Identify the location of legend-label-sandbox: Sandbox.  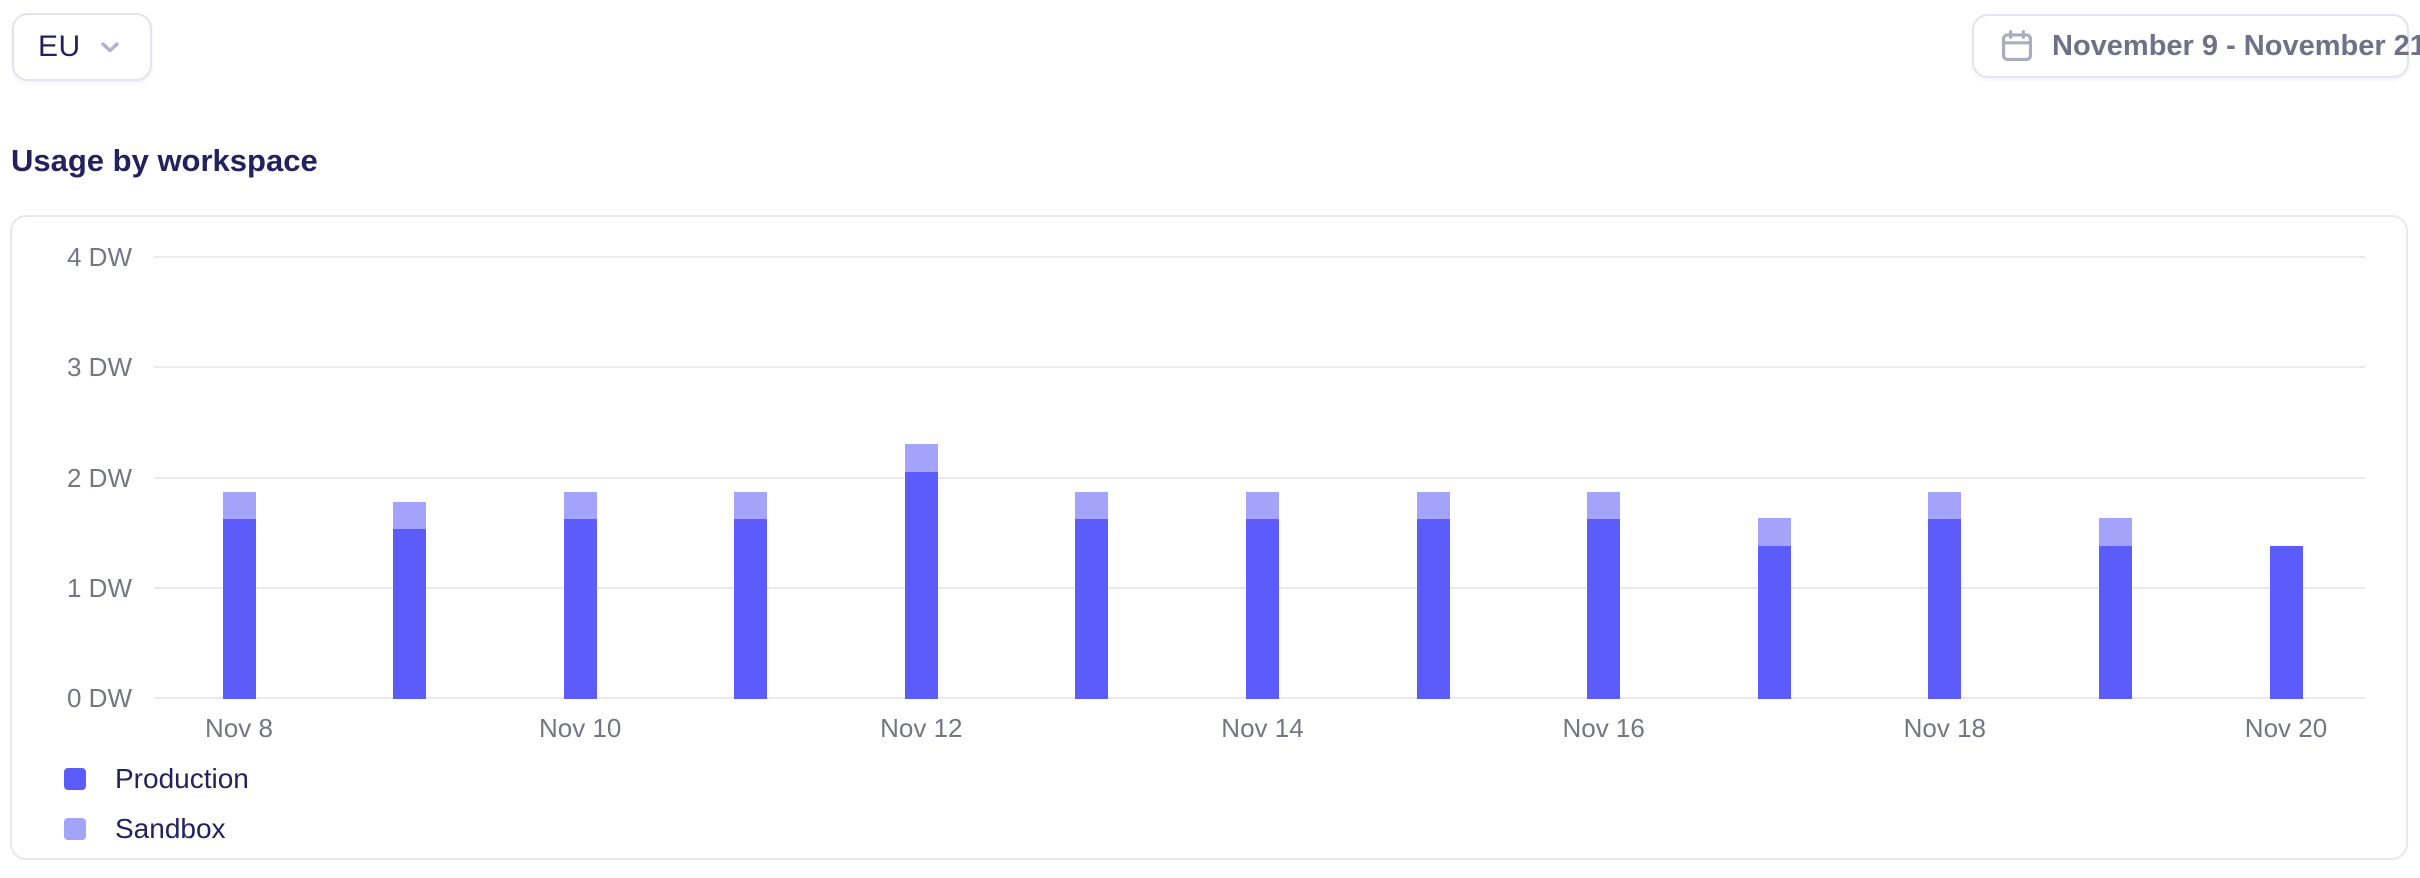
(170, 828).